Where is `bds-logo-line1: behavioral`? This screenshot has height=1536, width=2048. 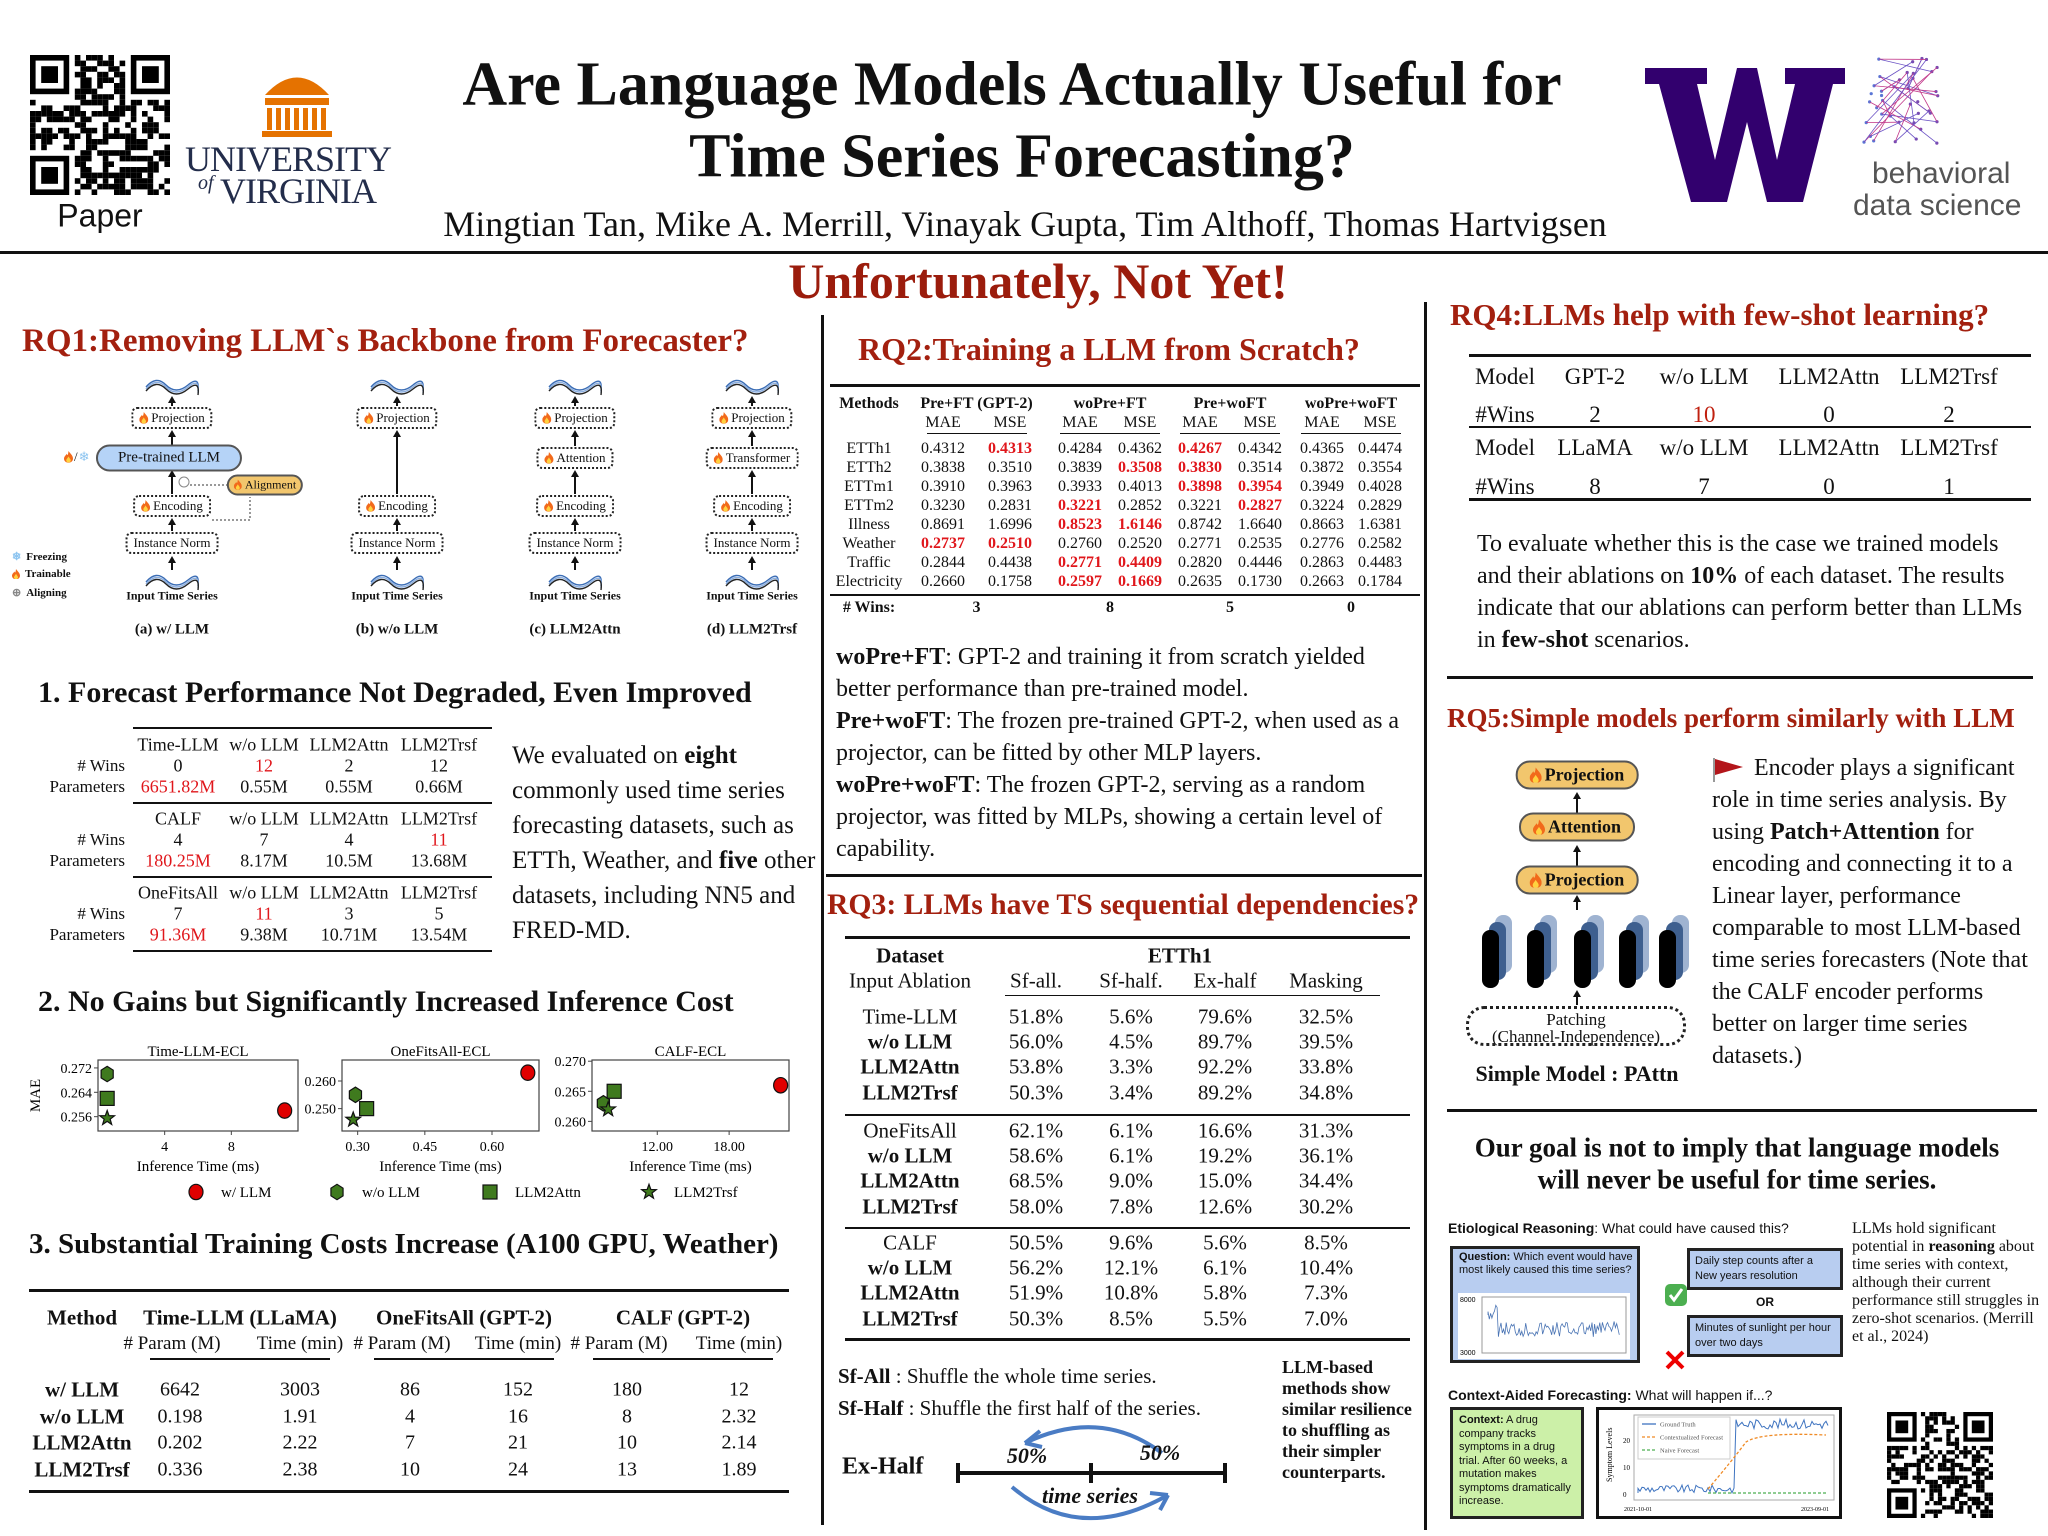
bds-logo-line1: behavioral is located at coordinates (1941, 173).